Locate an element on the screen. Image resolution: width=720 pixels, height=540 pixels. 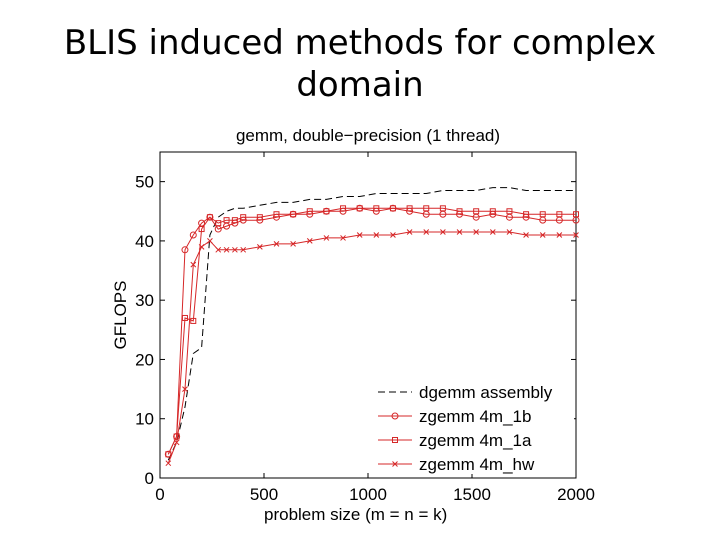
legend-item-zgemm-4m-1a: zgemm 4m_1a is located at coordinates (455, 440).